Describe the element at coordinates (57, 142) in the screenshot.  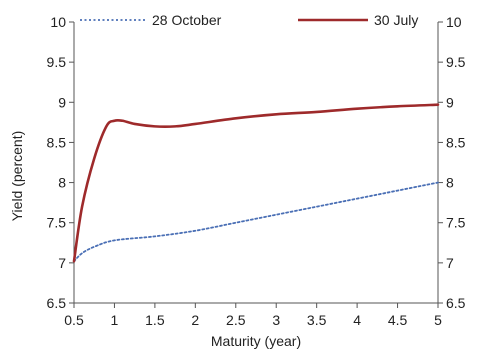
I see `y-tick-label-left: 8.5` at that location.